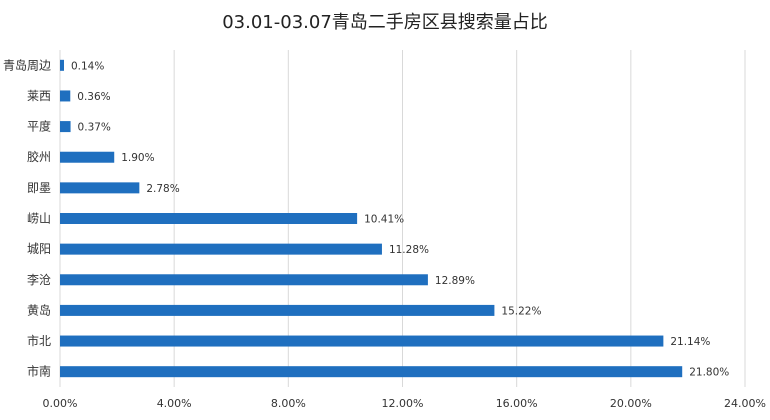 The width and height of the screenshot is (770, 420). I want to click on x-tick-label: 24.00%, so click(745, 403).